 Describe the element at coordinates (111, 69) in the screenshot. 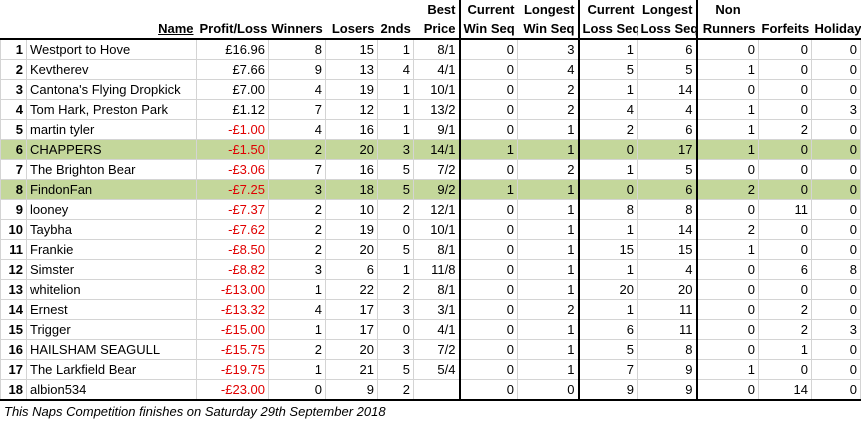

I see `name-cell: Kevtherev` at that location.